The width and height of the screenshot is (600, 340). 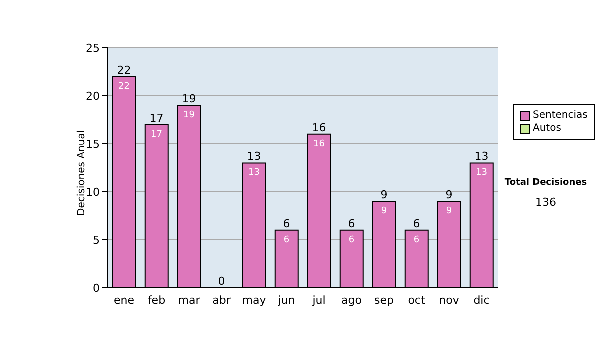 I want to click on y-axis-title: Decisiones Anual, so click(x=82, y=173).